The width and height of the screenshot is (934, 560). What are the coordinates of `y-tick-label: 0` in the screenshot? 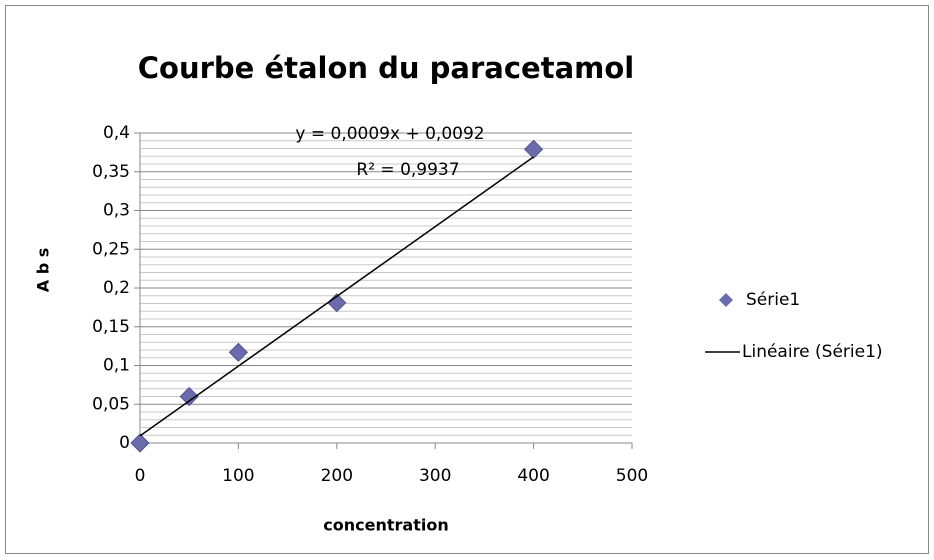 It's located at (124, 443).